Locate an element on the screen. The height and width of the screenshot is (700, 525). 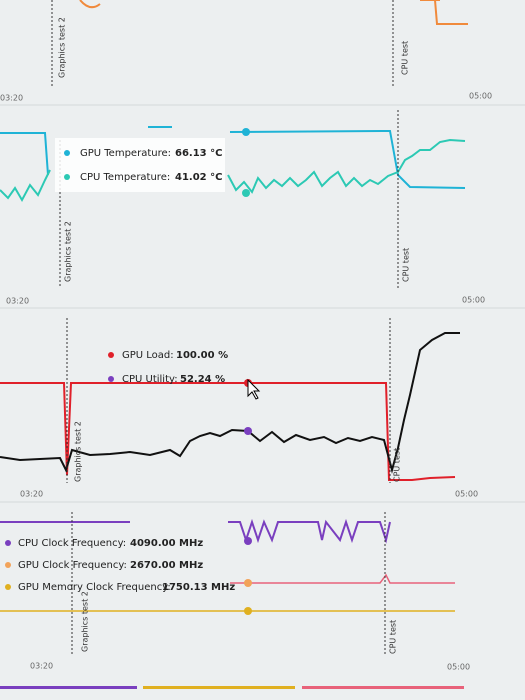
cpu-temperature-line is located at coordinates (233, 170).